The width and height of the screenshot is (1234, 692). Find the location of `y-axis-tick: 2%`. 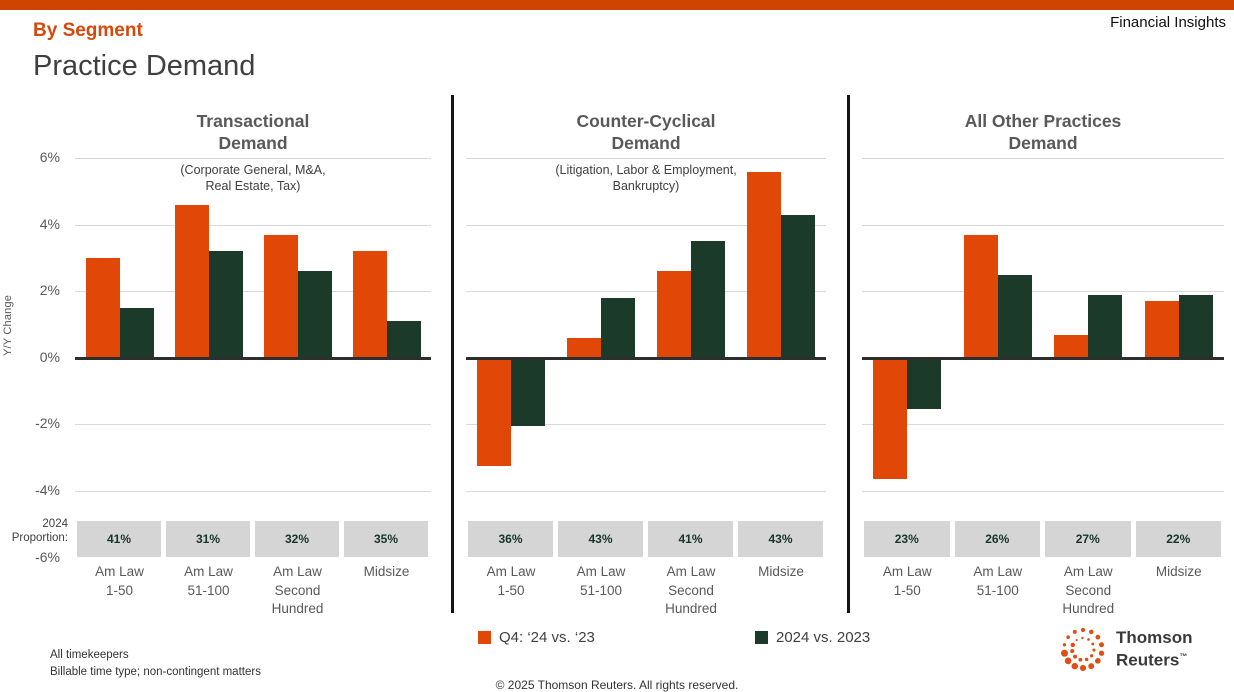

y-axis-tick: 2% is located at coordinates (49, 290).